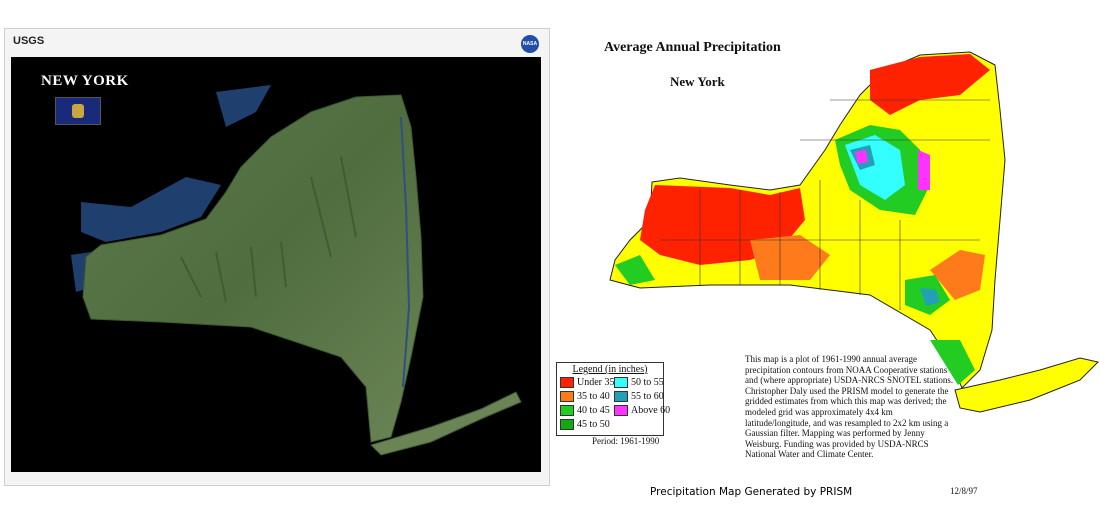  I want to click on legend-item-55-to-60: 55 to 60, so click(639, 397).